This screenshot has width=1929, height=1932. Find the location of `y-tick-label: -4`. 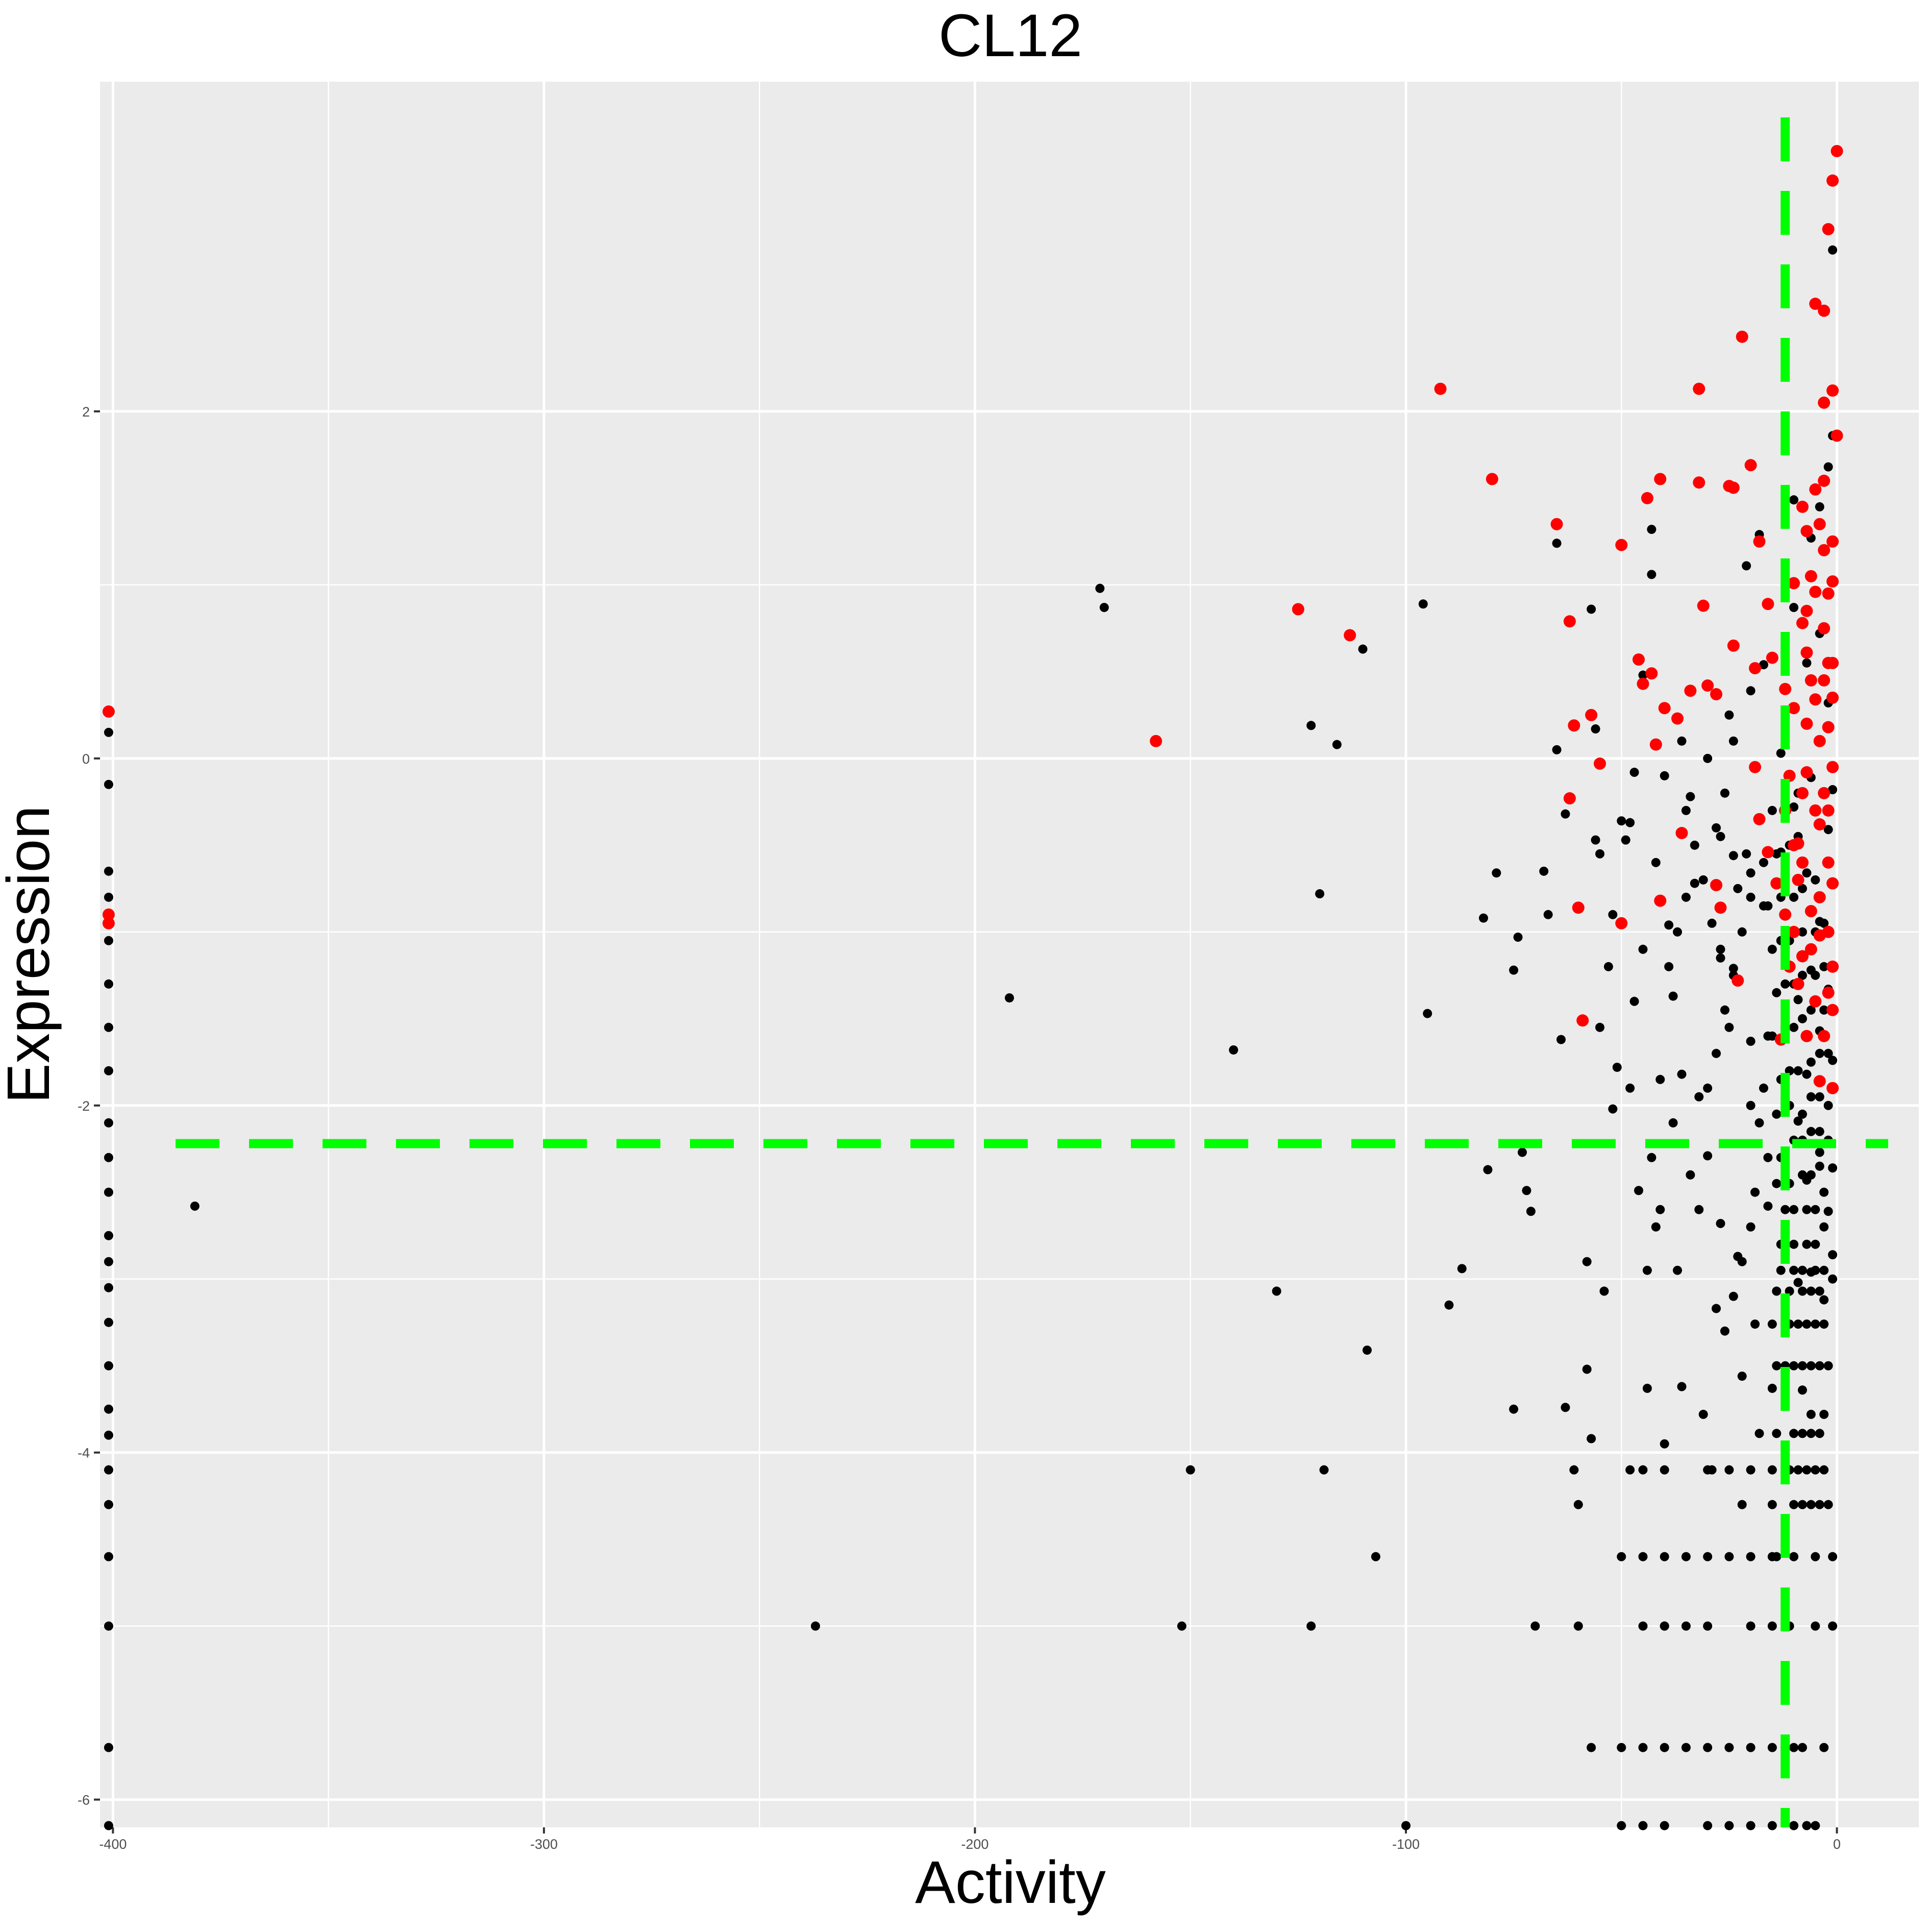

y-tick-label: -4 is located at coordinates (84, 1454).